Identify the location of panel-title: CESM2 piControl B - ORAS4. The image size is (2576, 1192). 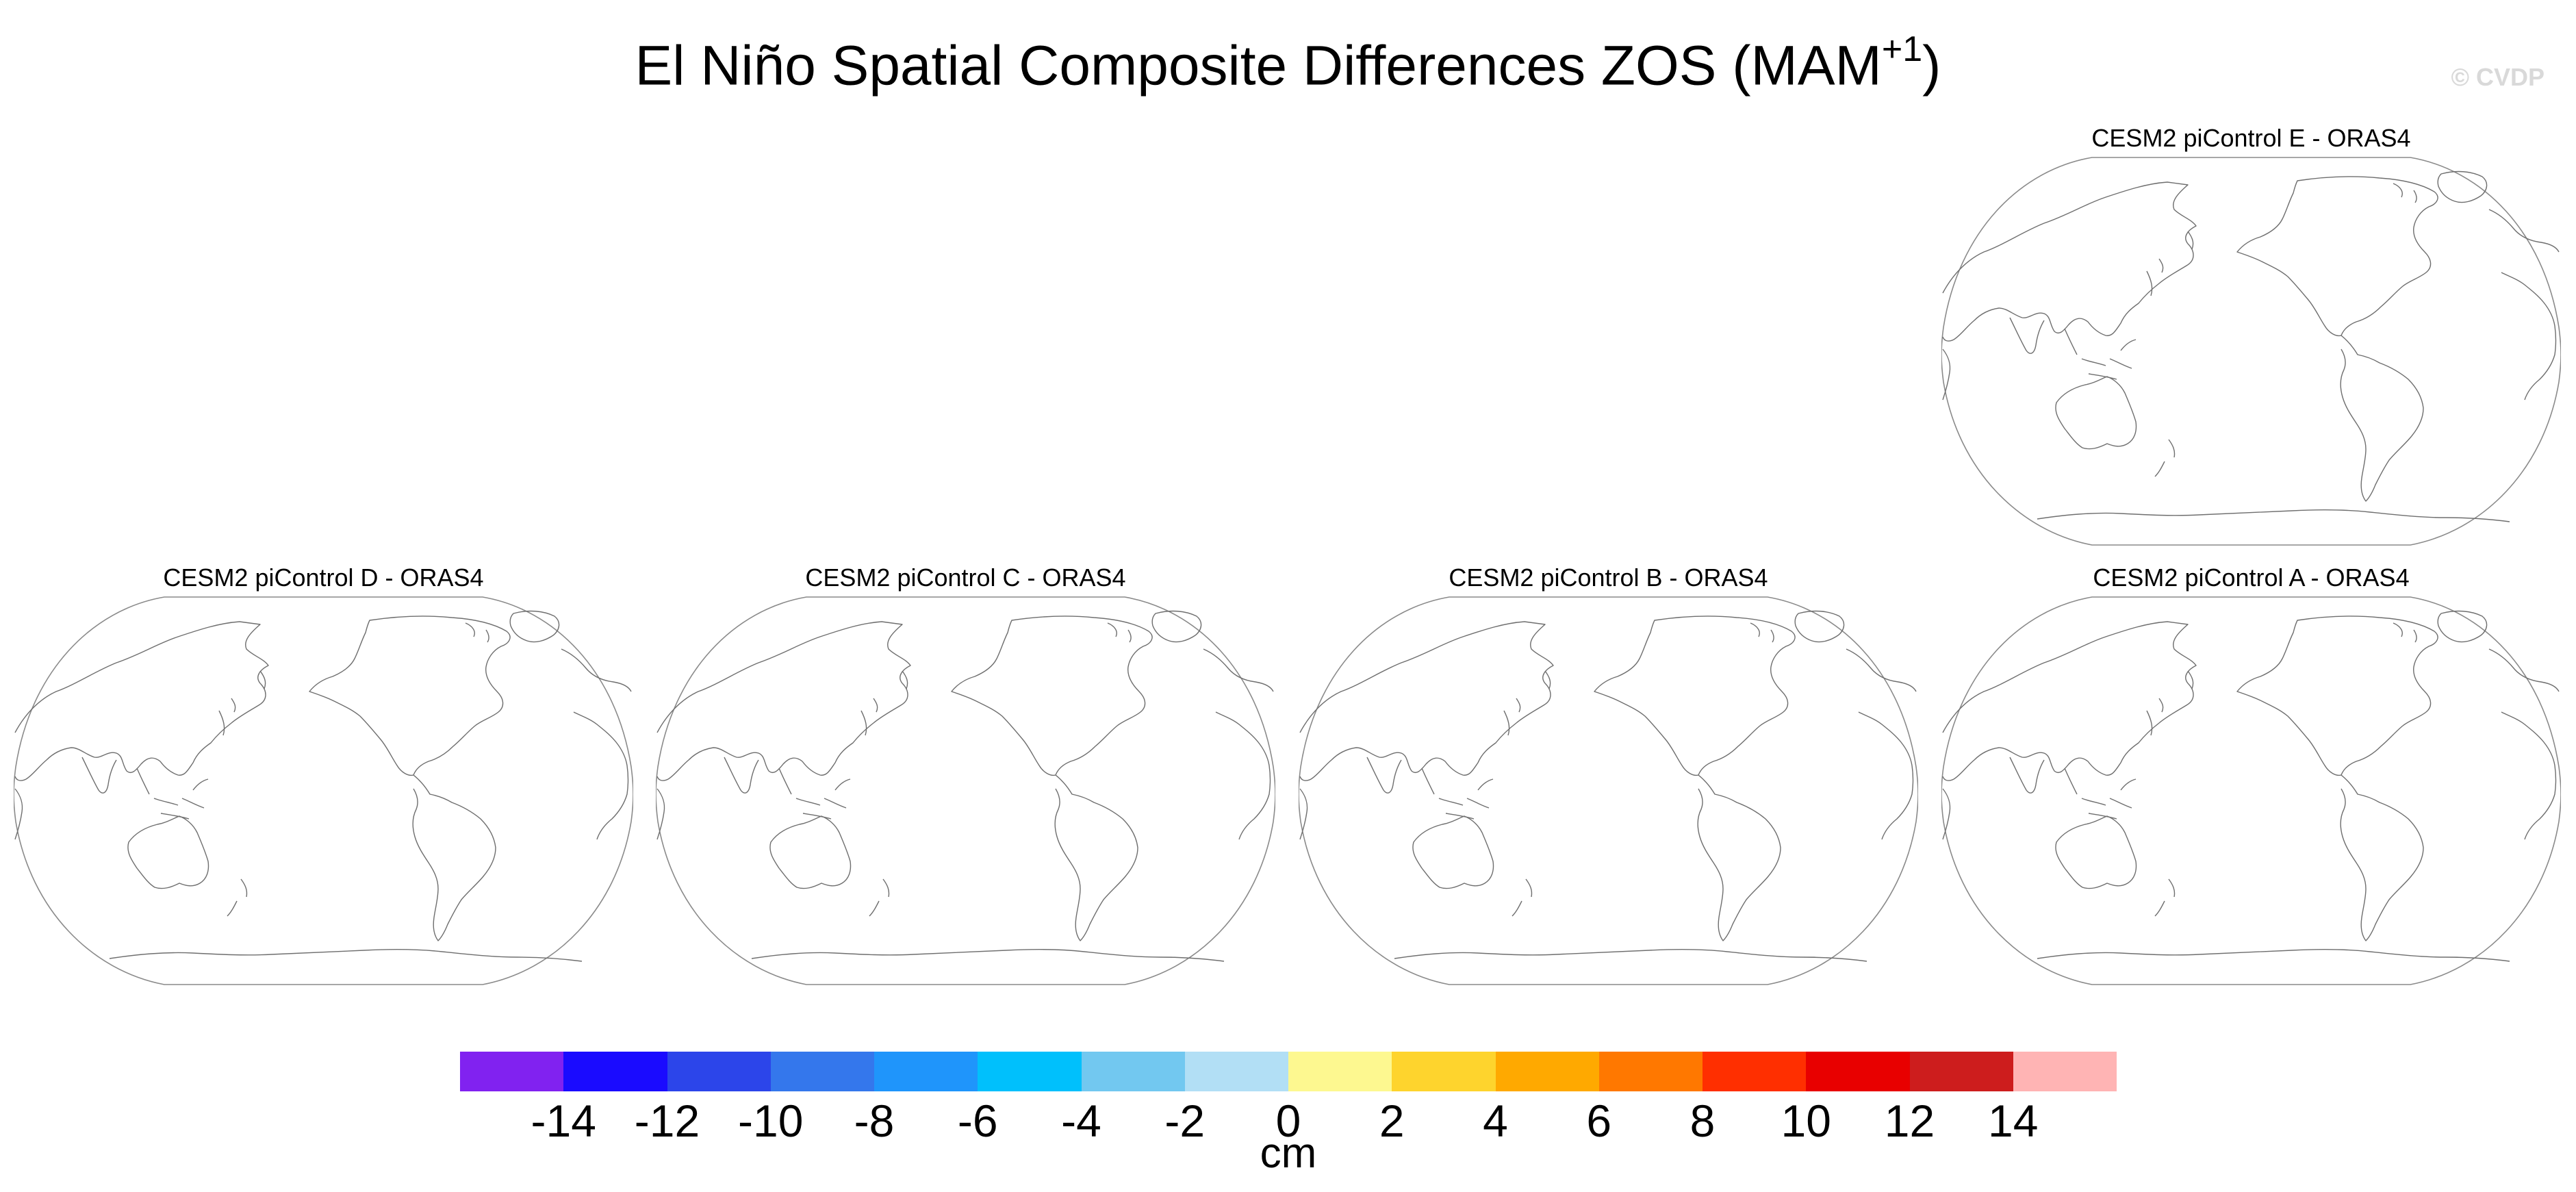
(1608, 577).